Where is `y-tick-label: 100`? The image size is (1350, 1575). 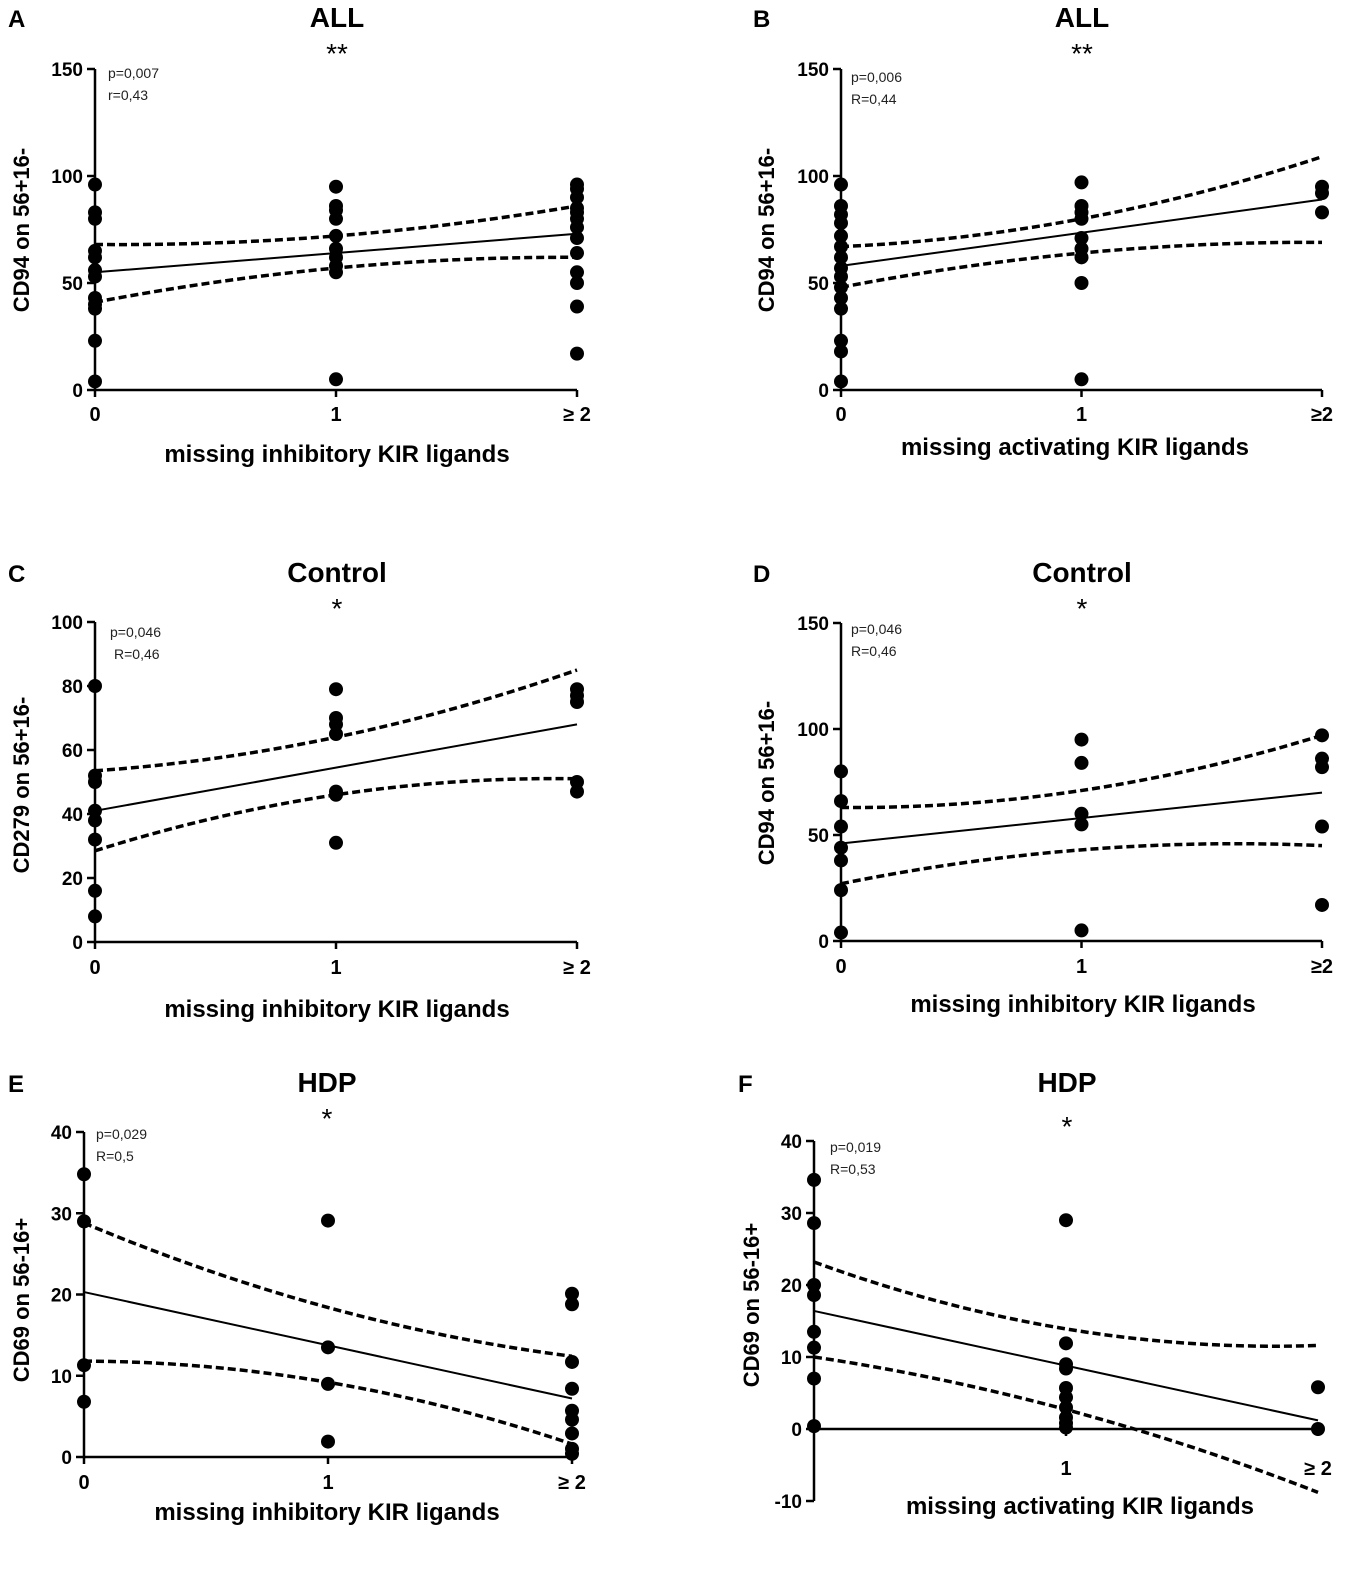 y-tick-label: 100 is located at coordinates (67, 177).